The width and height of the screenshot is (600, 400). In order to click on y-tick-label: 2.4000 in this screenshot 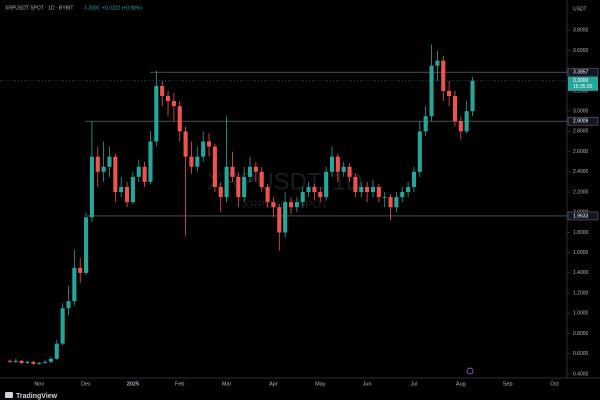, I will do `click(581, 172)`.